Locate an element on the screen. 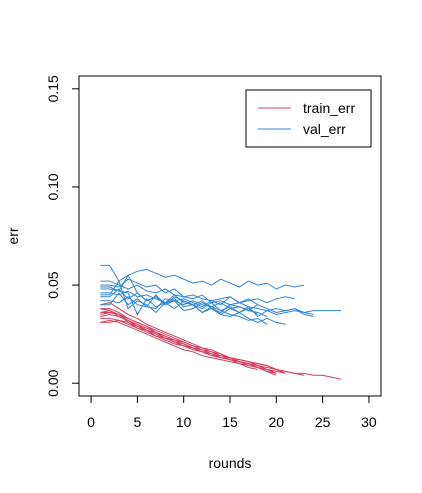  legend: train_err val_err is located at coordinates (308, 118).